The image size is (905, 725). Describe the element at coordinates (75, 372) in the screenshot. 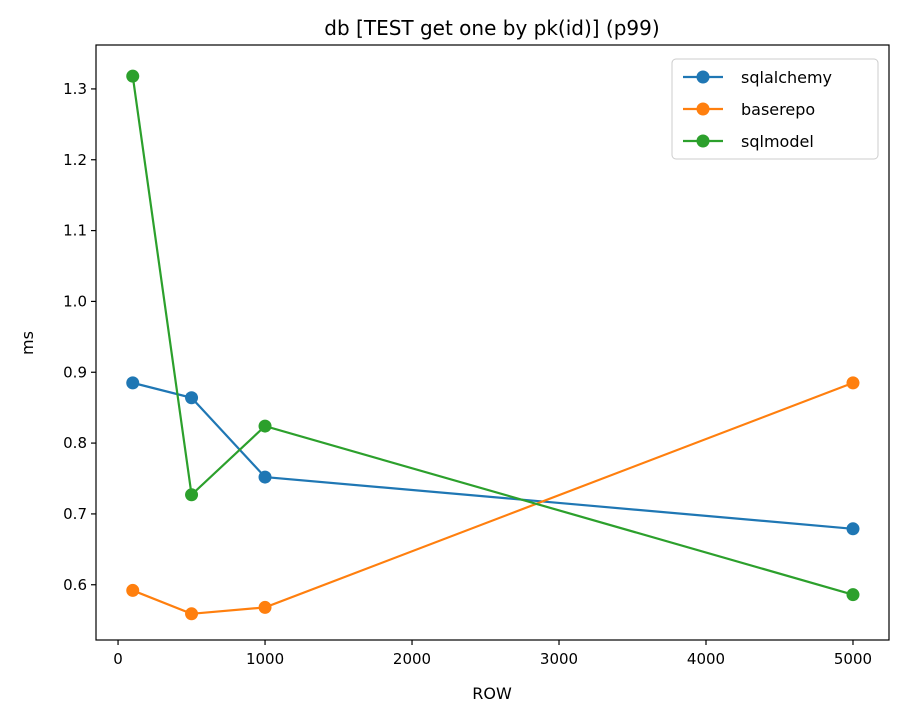

I see `y-tick-label: 0.9` at that location.